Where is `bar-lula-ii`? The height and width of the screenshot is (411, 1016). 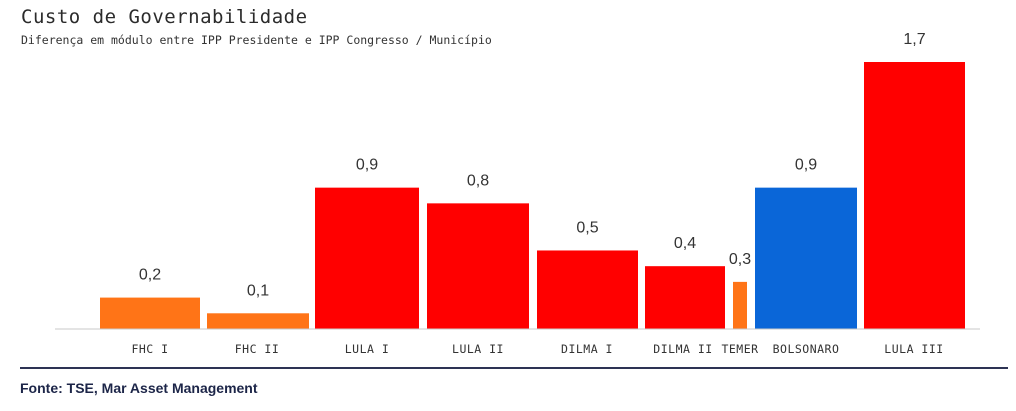
bar-lula-ii is located at coordinates (478, 266).